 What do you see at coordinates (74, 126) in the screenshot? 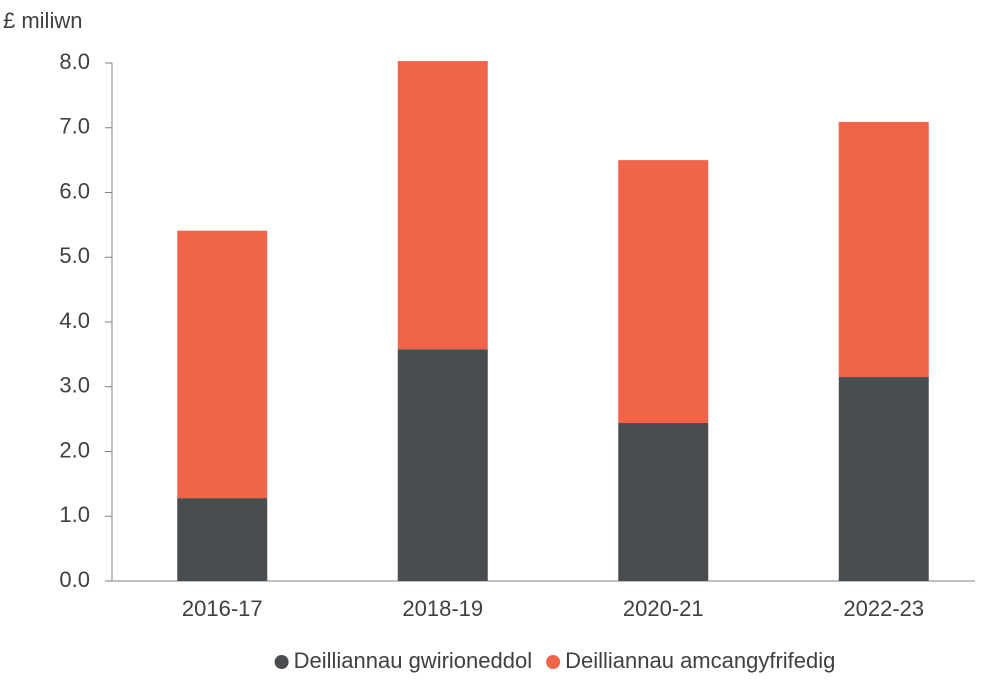
I see `y-tick-label: 7.0` at bounding box center [74, 126].